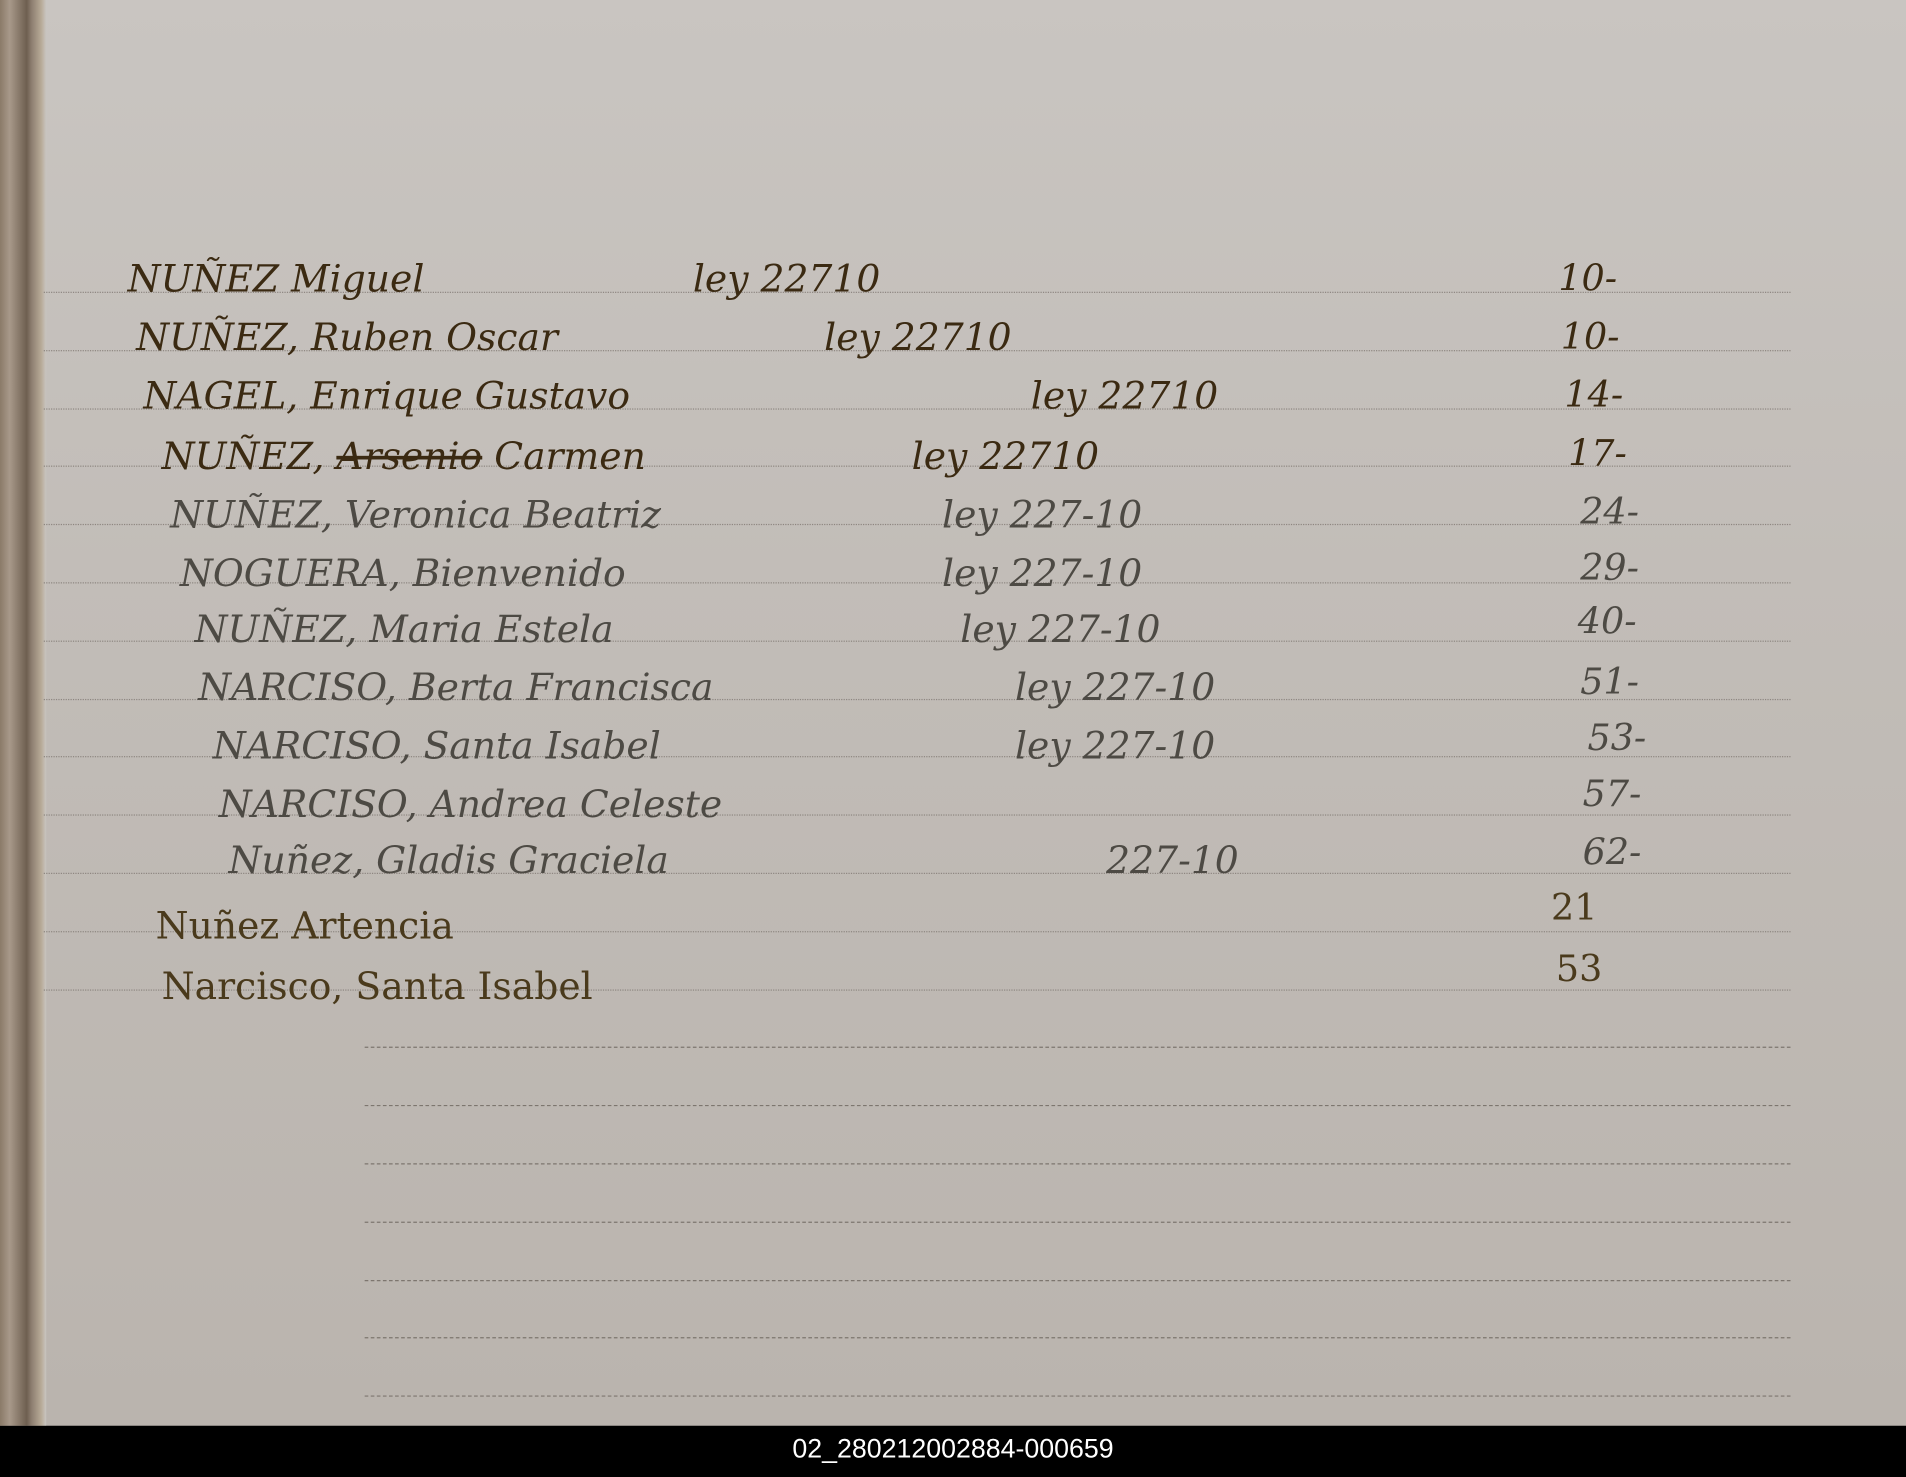 The image size is (1906, 1477). I want to click on surname: Narcisco,, so click(252, 987).